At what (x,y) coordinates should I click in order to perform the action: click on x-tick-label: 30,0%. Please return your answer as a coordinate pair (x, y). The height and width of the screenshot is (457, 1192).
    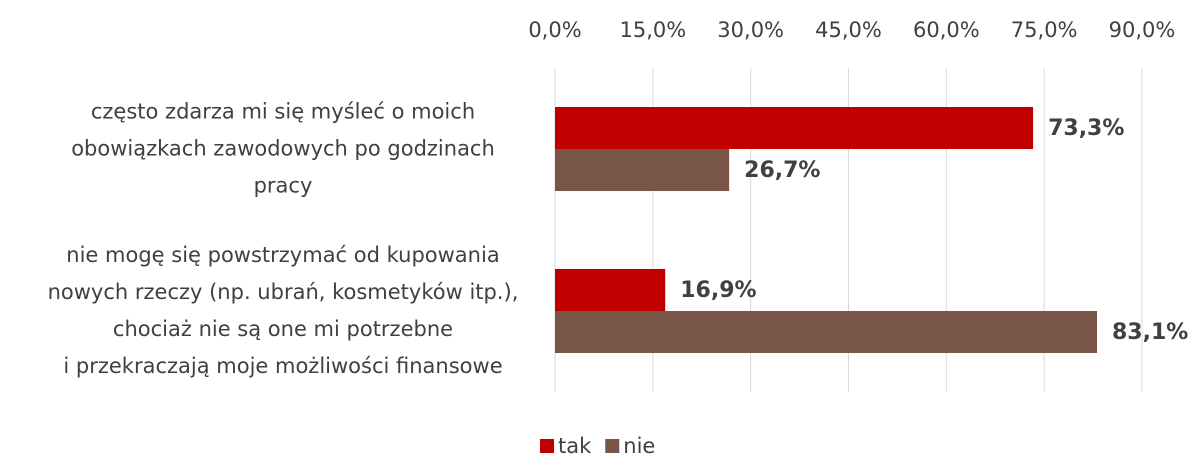
    Looking at the image, I should click on (750, 30).